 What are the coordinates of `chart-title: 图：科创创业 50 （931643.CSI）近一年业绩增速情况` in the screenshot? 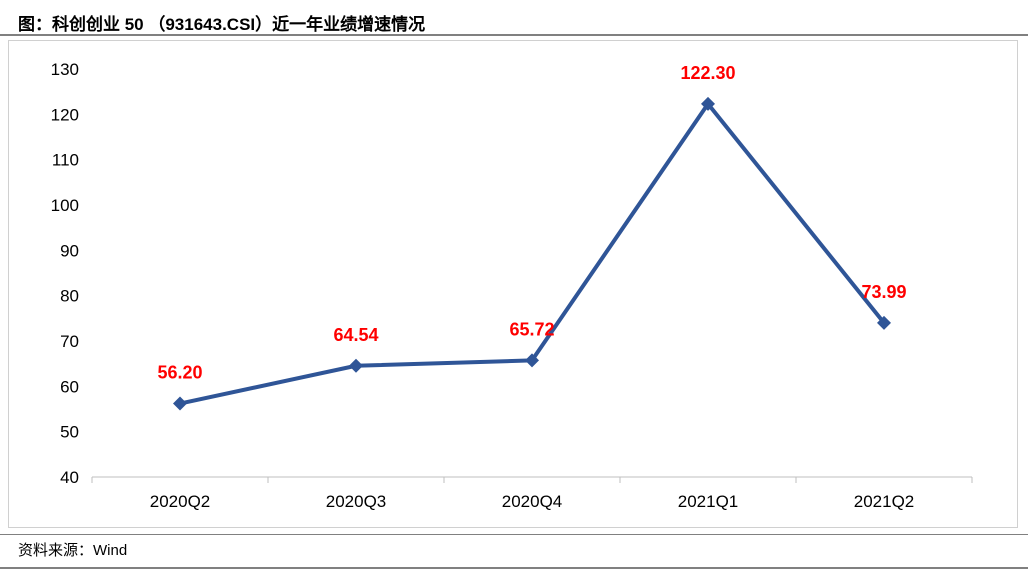 It's located at (222, 24).